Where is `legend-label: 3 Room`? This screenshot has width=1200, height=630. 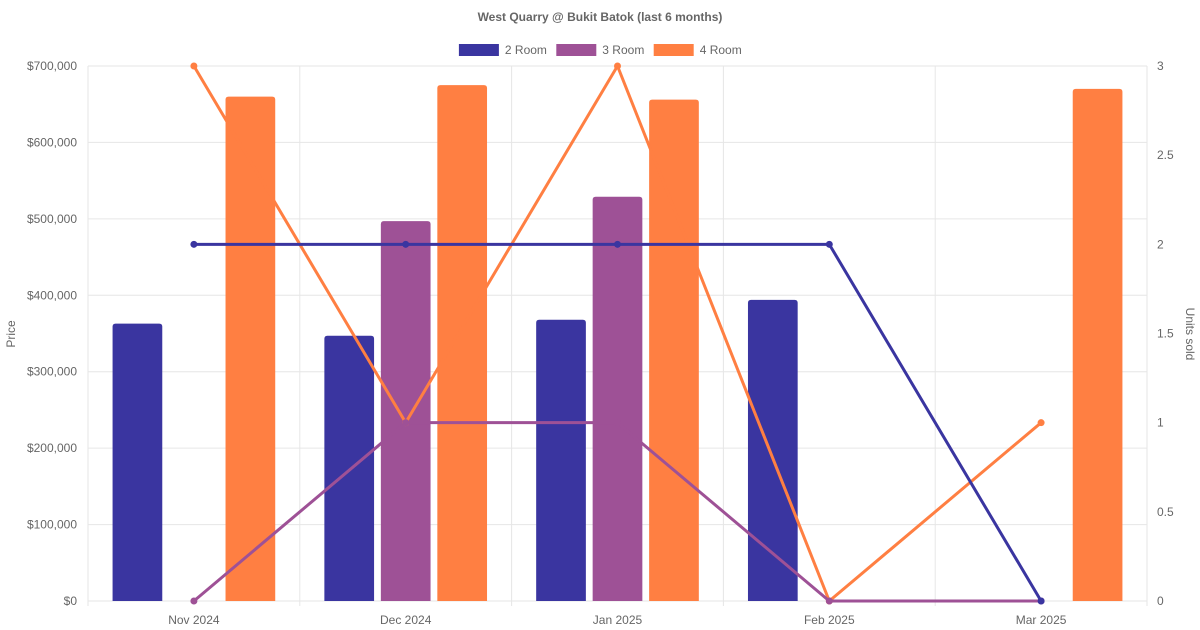 legend-label: 3 Room is located at coordinates (623, 50).